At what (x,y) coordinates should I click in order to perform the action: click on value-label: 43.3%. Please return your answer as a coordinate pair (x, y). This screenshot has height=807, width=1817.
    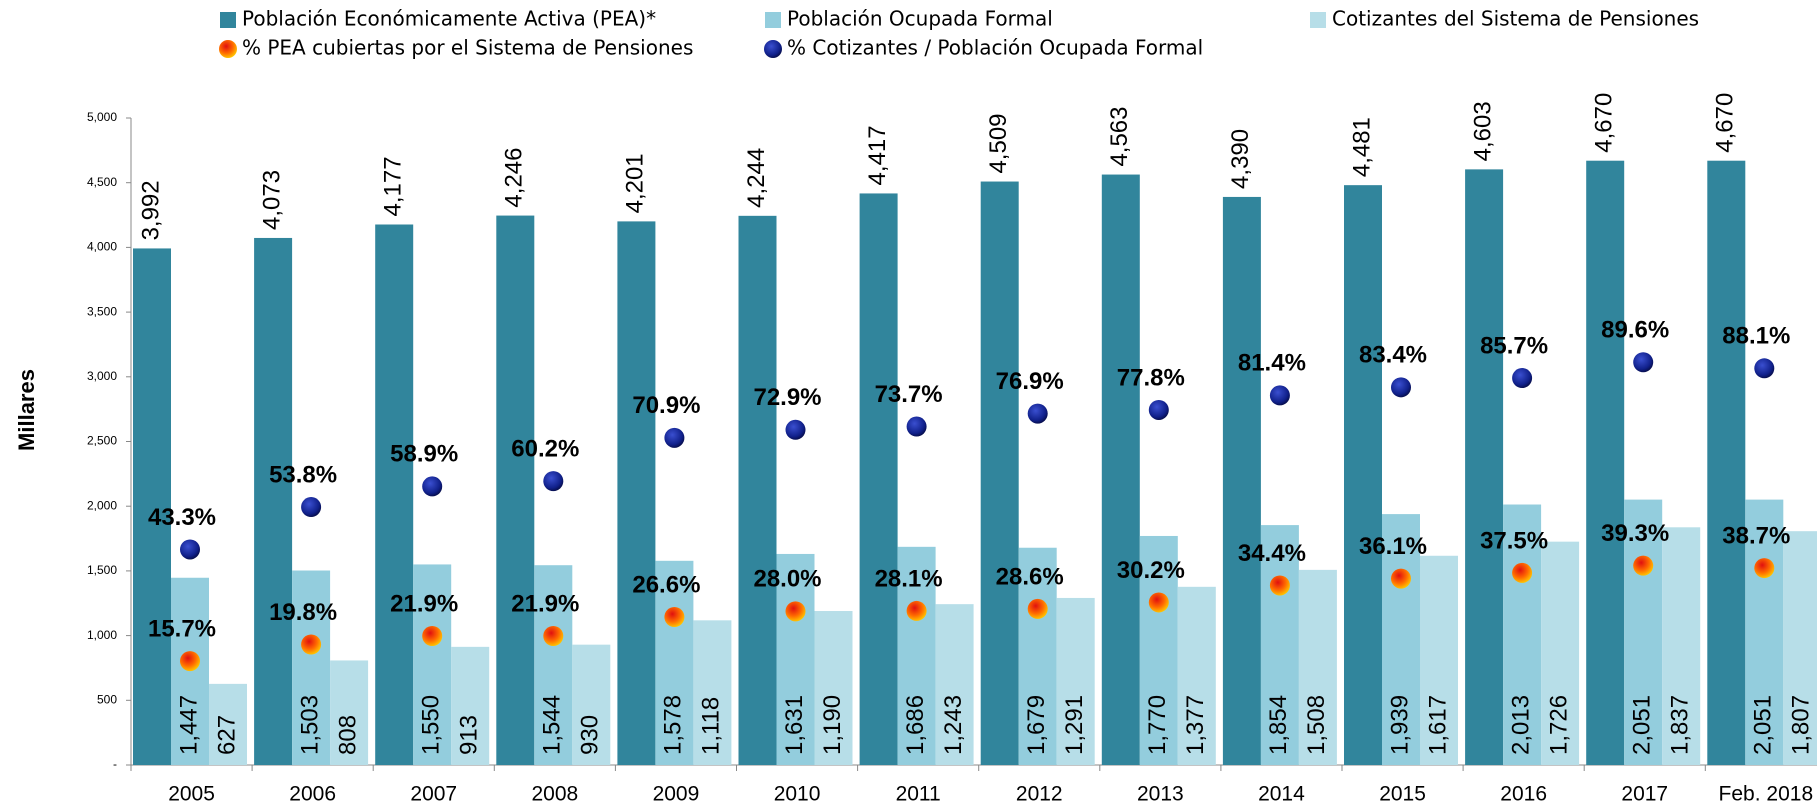
    Looking at the image, I should click on (182, 517).